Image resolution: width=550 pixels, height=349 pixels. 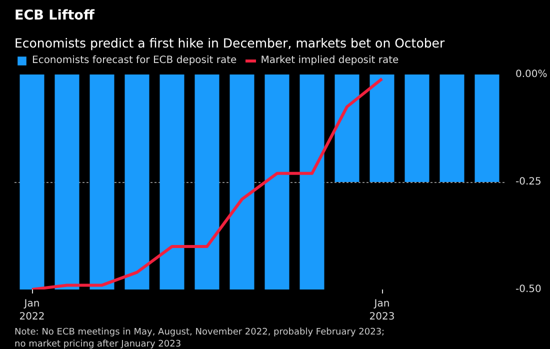 I want to click on y-tick-label: 0.00%, so click(x=532, y=74).